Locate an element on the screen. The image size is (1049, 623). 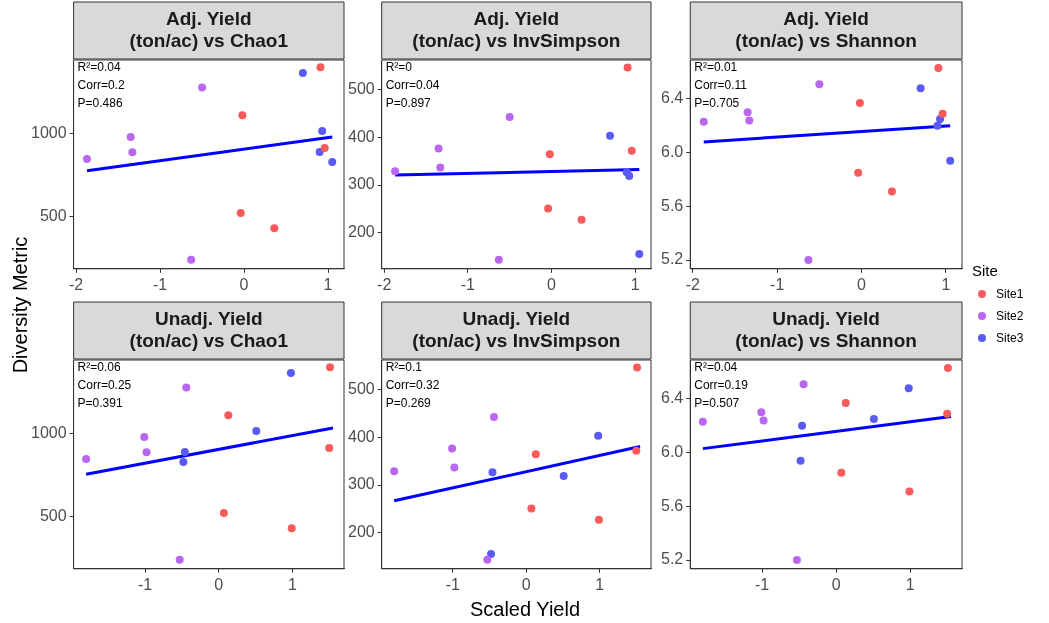
annotation: P=0.269 is located at coordinates (408, 403).